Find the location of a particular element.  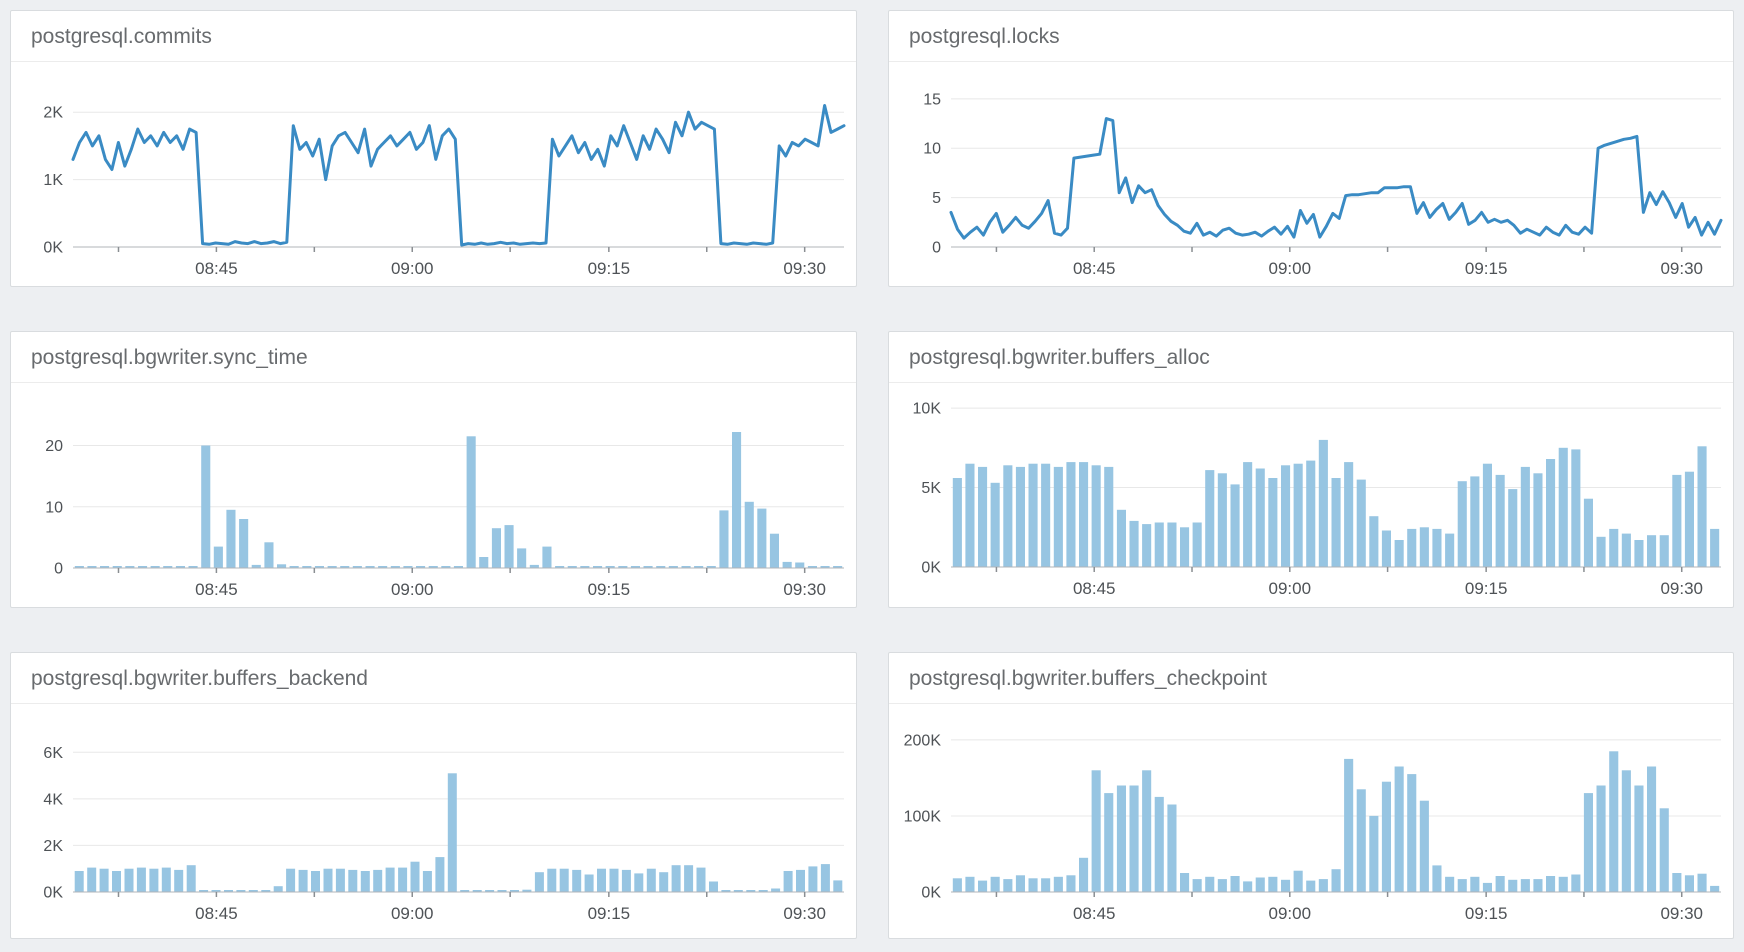

x-axis-tick-label: 09:15 is located at coordinates (609, 589).